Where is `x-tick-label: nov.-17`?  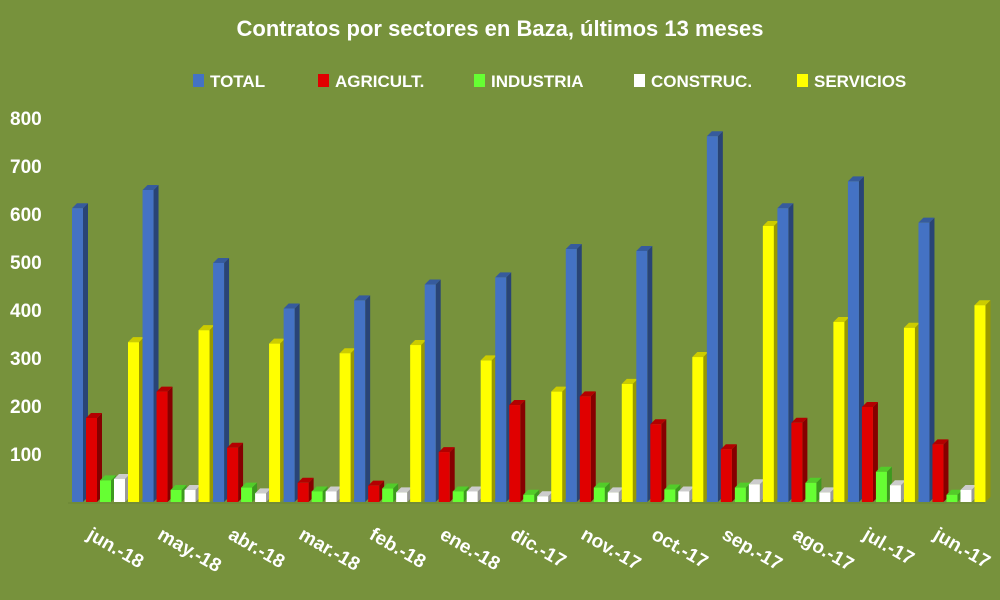
x-tick-label: nov.-17 is located at coordinates (610, 549).